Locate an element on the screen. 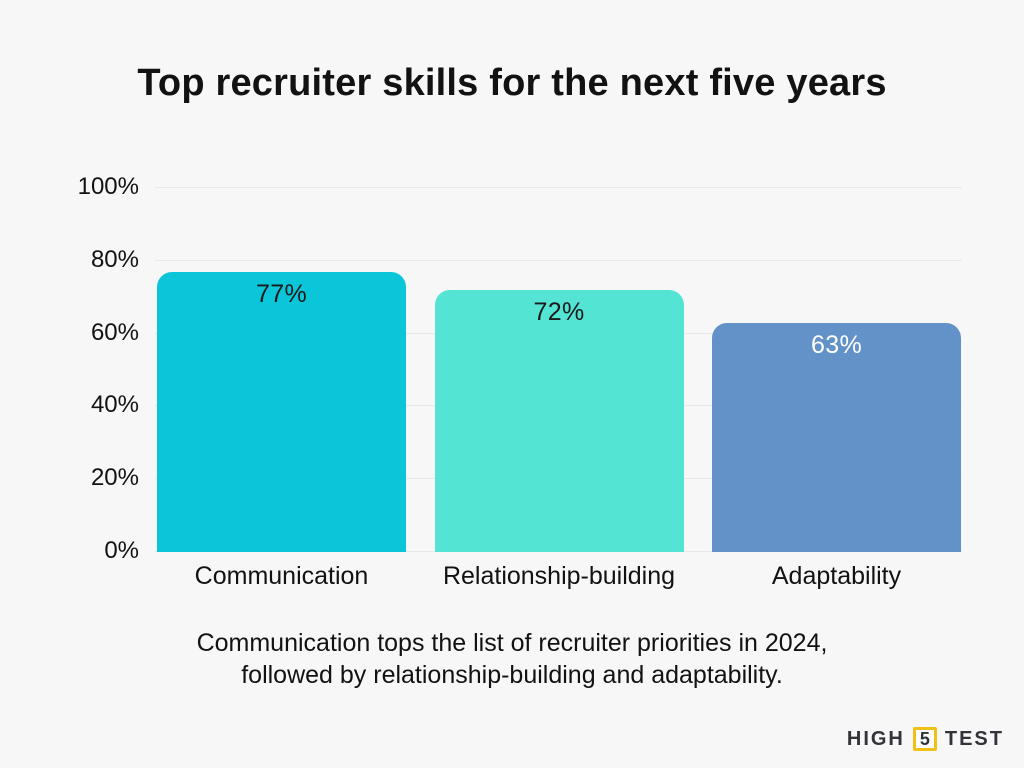 This screenshot has height=768, width=1024. x-axis-category-label-relationship-building: Relationship-building is located at coordinates (559, 576).